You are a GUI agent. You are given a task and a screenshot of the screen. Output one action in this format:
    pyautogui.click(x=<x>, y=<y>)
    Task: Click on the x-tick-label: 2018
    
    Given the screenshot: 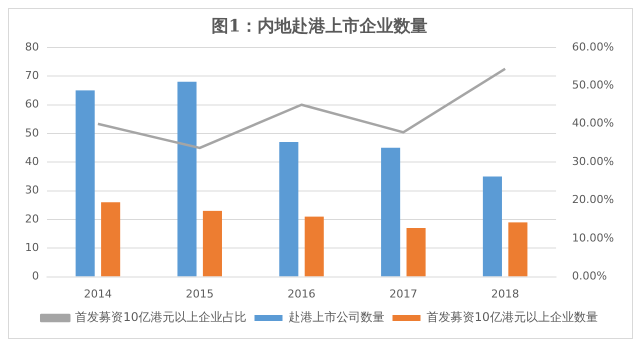 What is the action you would take?
    pyautogui.click(x=505, y=293)
    